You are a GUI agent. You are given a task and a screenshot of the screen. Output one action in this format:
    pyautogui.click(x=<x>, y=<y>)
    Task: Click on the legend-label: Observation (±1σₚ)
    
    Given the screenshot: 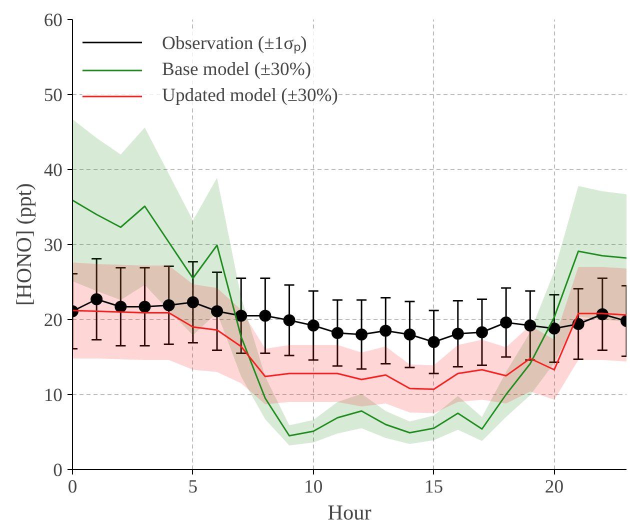 What is the action you would take?
    pyautogui.click(x=234, y=43)
    